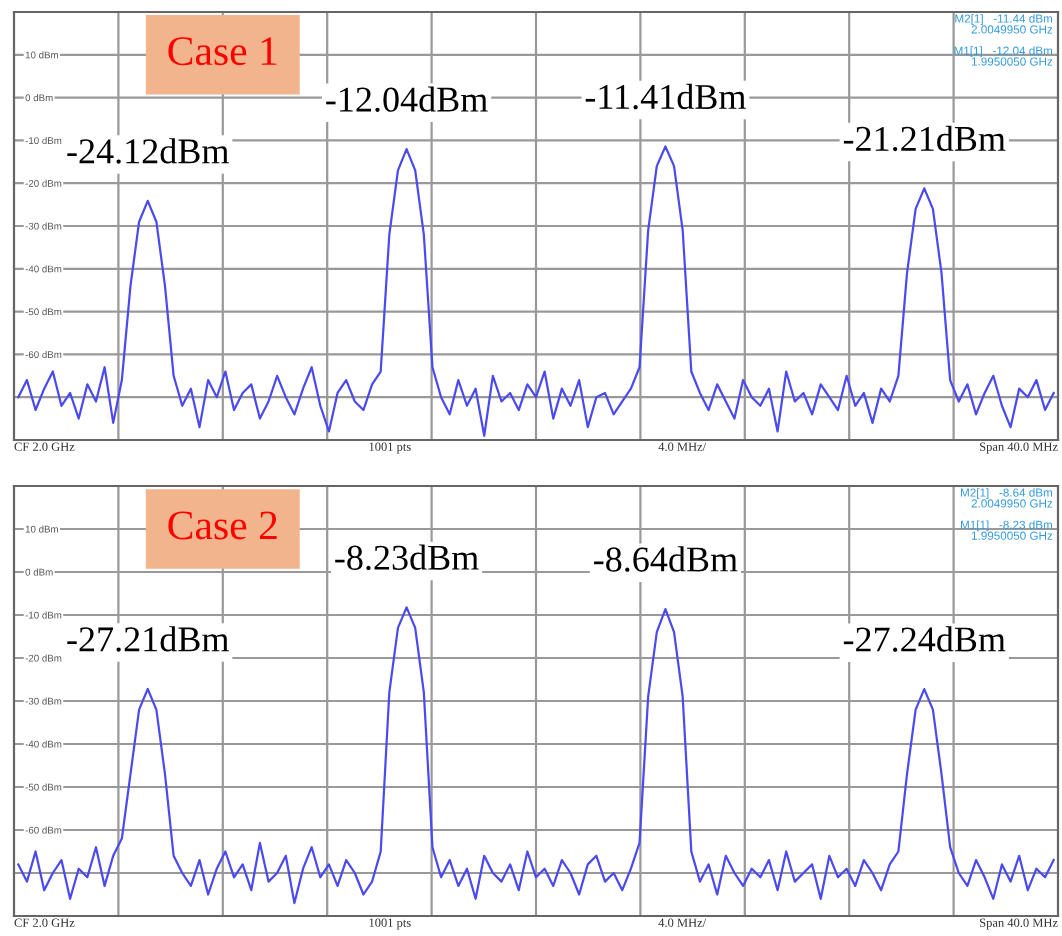 The image size is (1062, 936). I want to click on data-label: -12.04dBm, so click(407, 99).